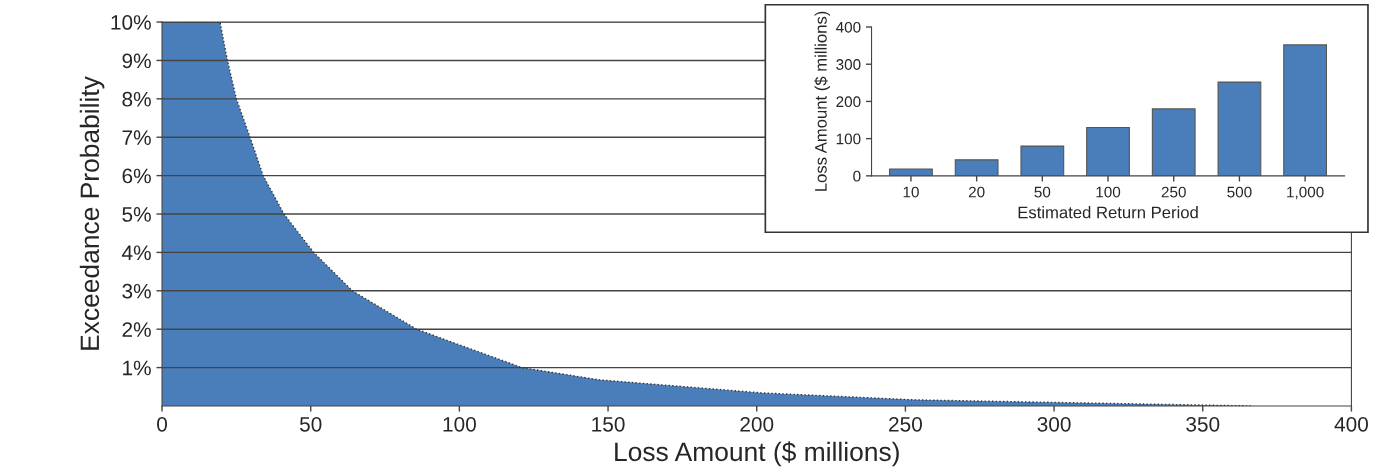 The width and height of the screenshot is (1379, 474). What do you see at coordinates (136, 137) in the screenshot?
I see `y-tick-label: 7%` at bounding box center [136, 137].